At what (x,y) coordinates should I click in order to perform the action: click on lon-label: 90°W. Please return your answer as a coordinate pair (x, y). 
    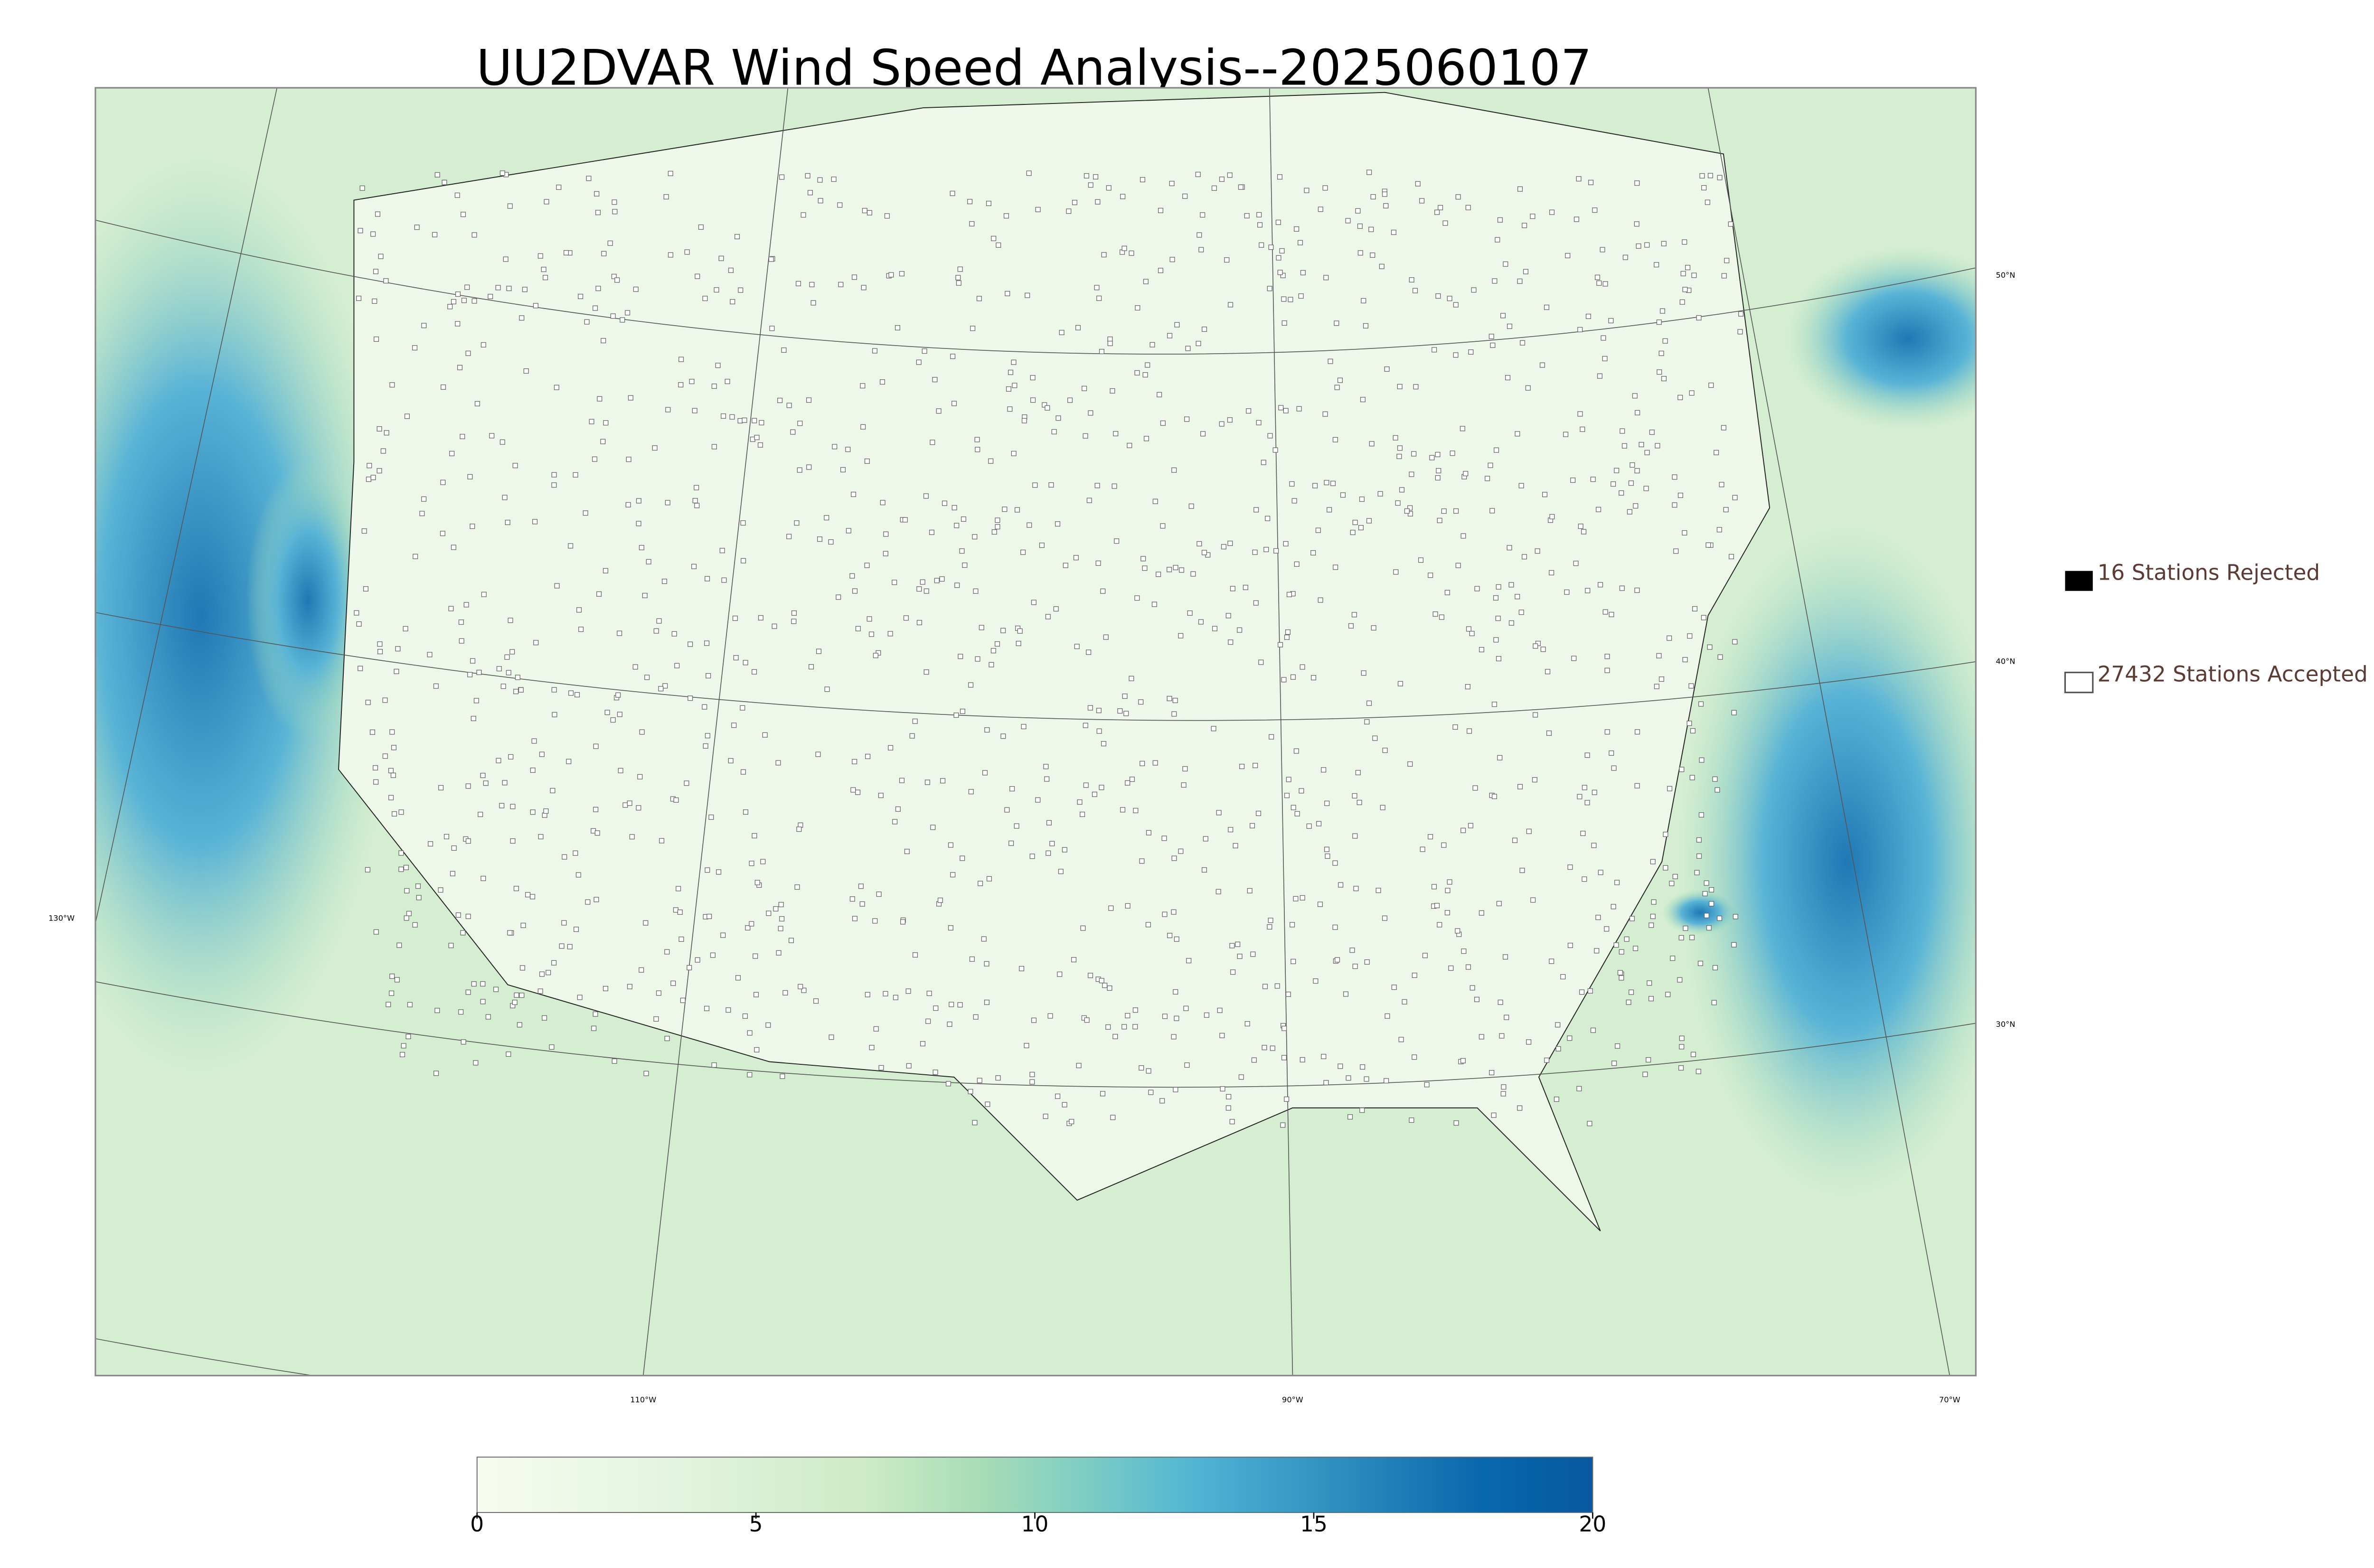
    Looking at the image, I should click on (1292, 1400).